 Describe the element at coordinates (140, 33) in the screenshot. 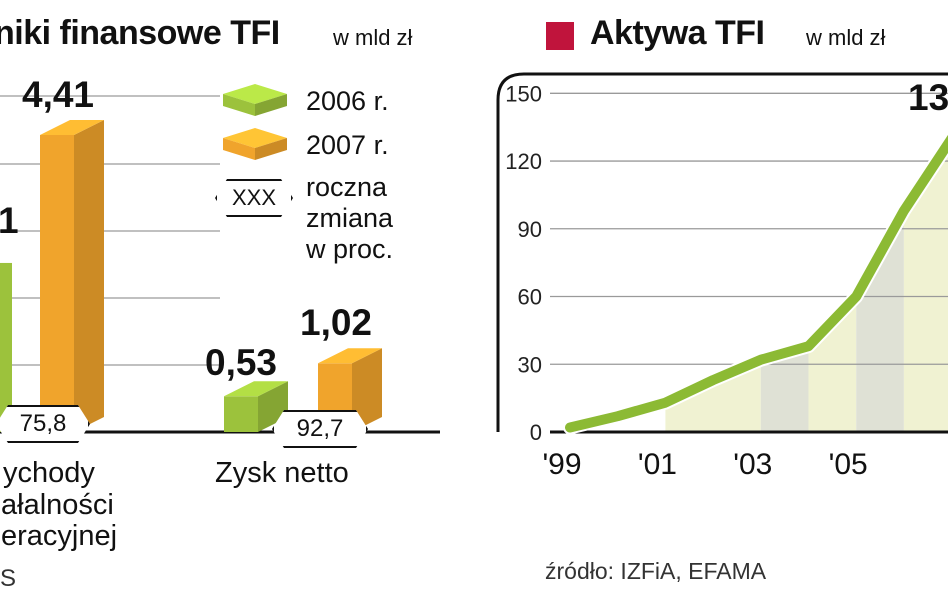

I see `left-chart-title: niki finansowe TFI` at that location.